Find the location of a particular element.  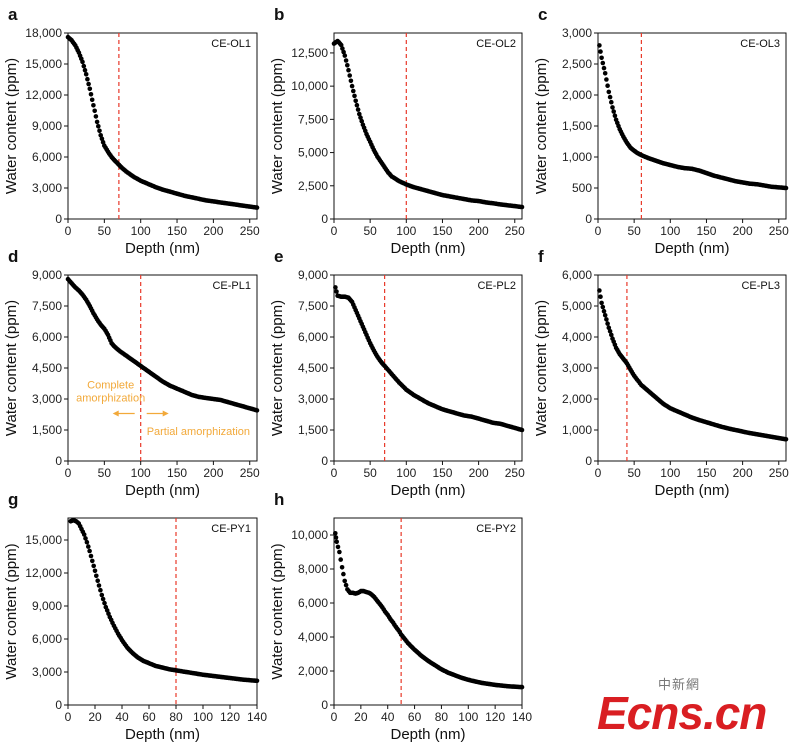

sample-label: CE-OL1 is located at coordinates (231, 44).